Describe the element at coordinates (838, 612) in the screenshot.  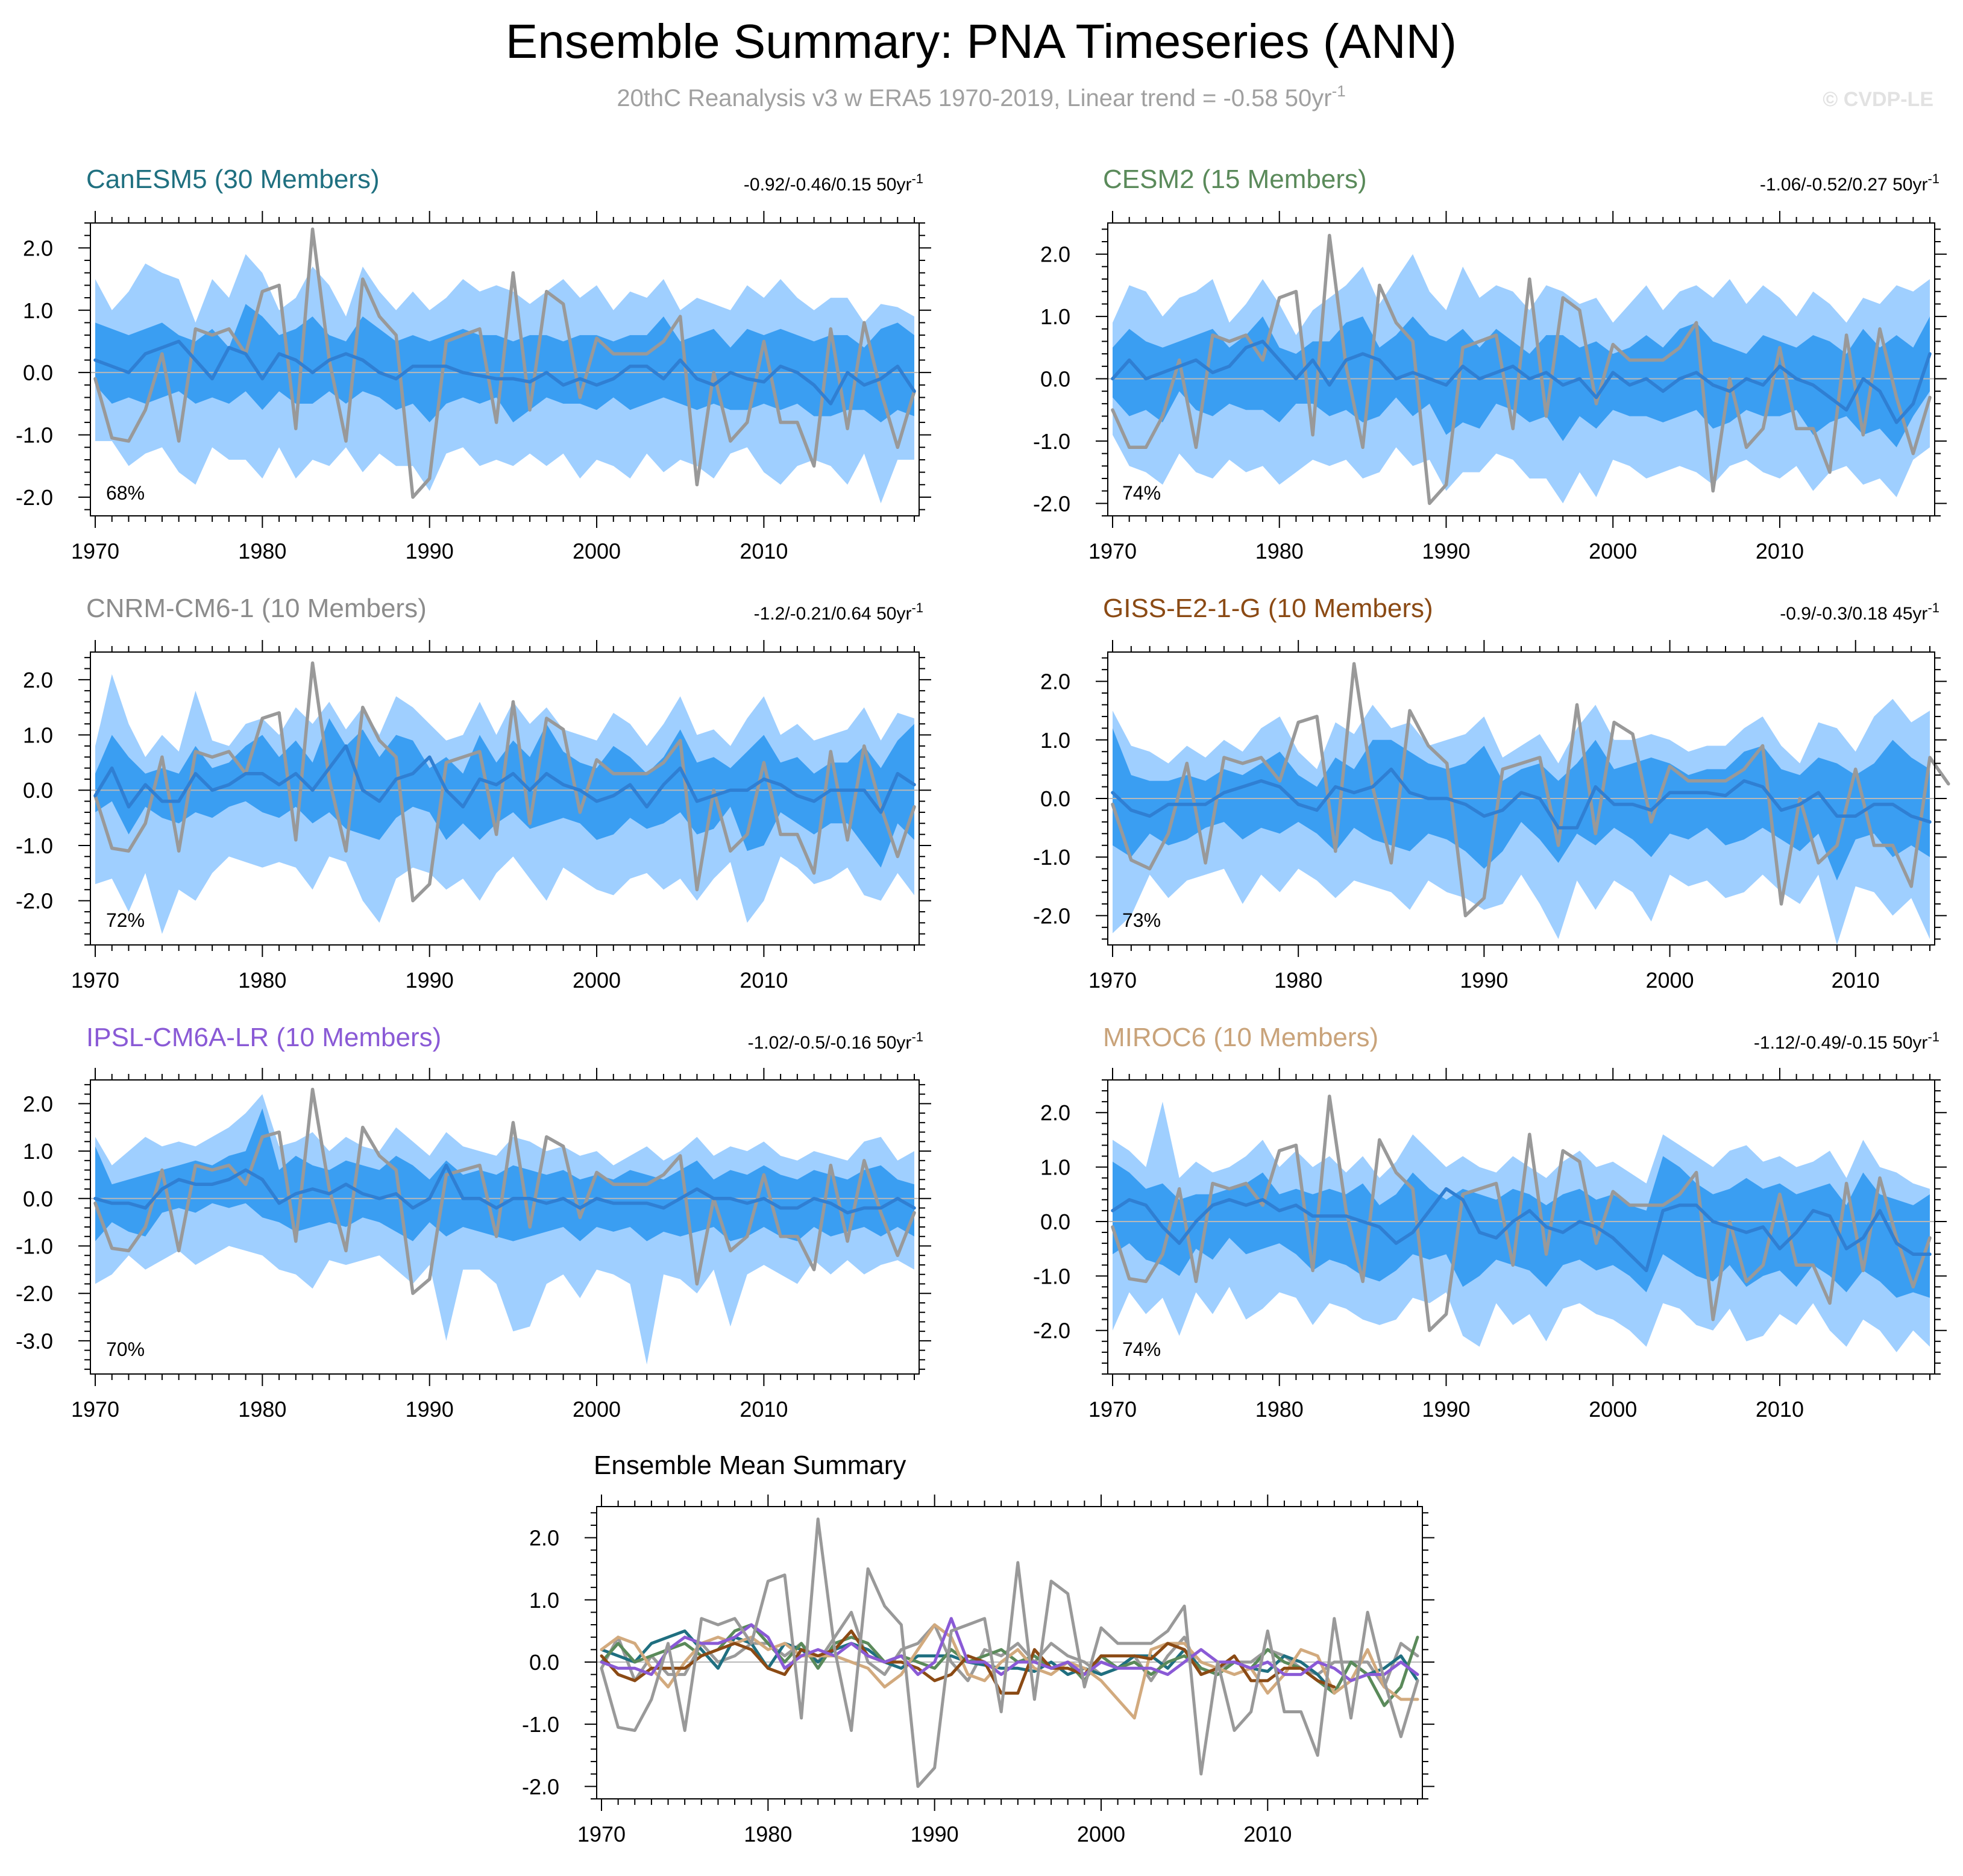
I see `trend-label: -1.2/-0.21/0.64 50yr-1` at that location.